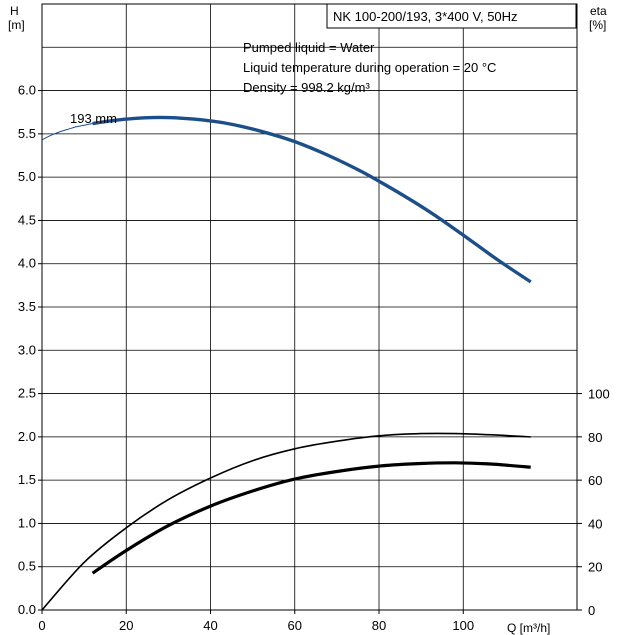 This screenshot has height=635, width=622. I want to click on y-left-tick-label: 1.5, so click(27, 479).